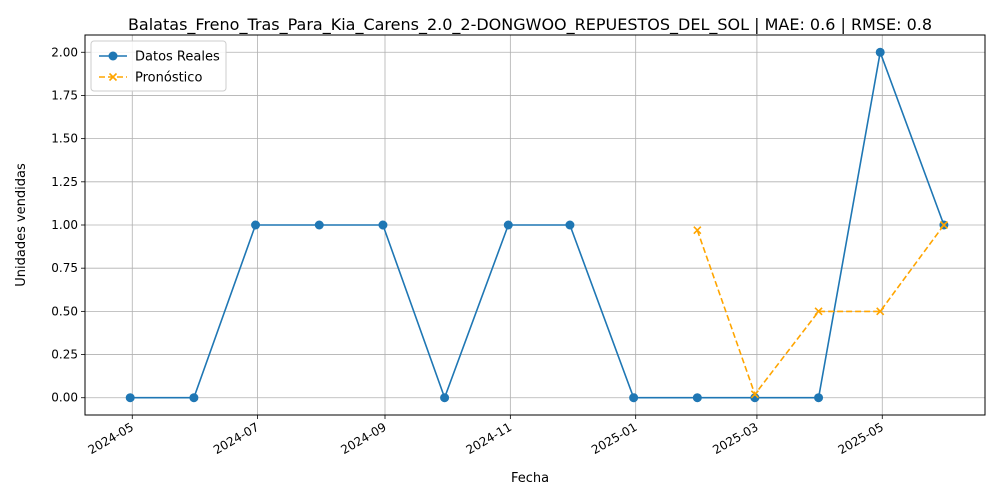  I want to click on y-tick-label: 0.00, so click(64, 398).